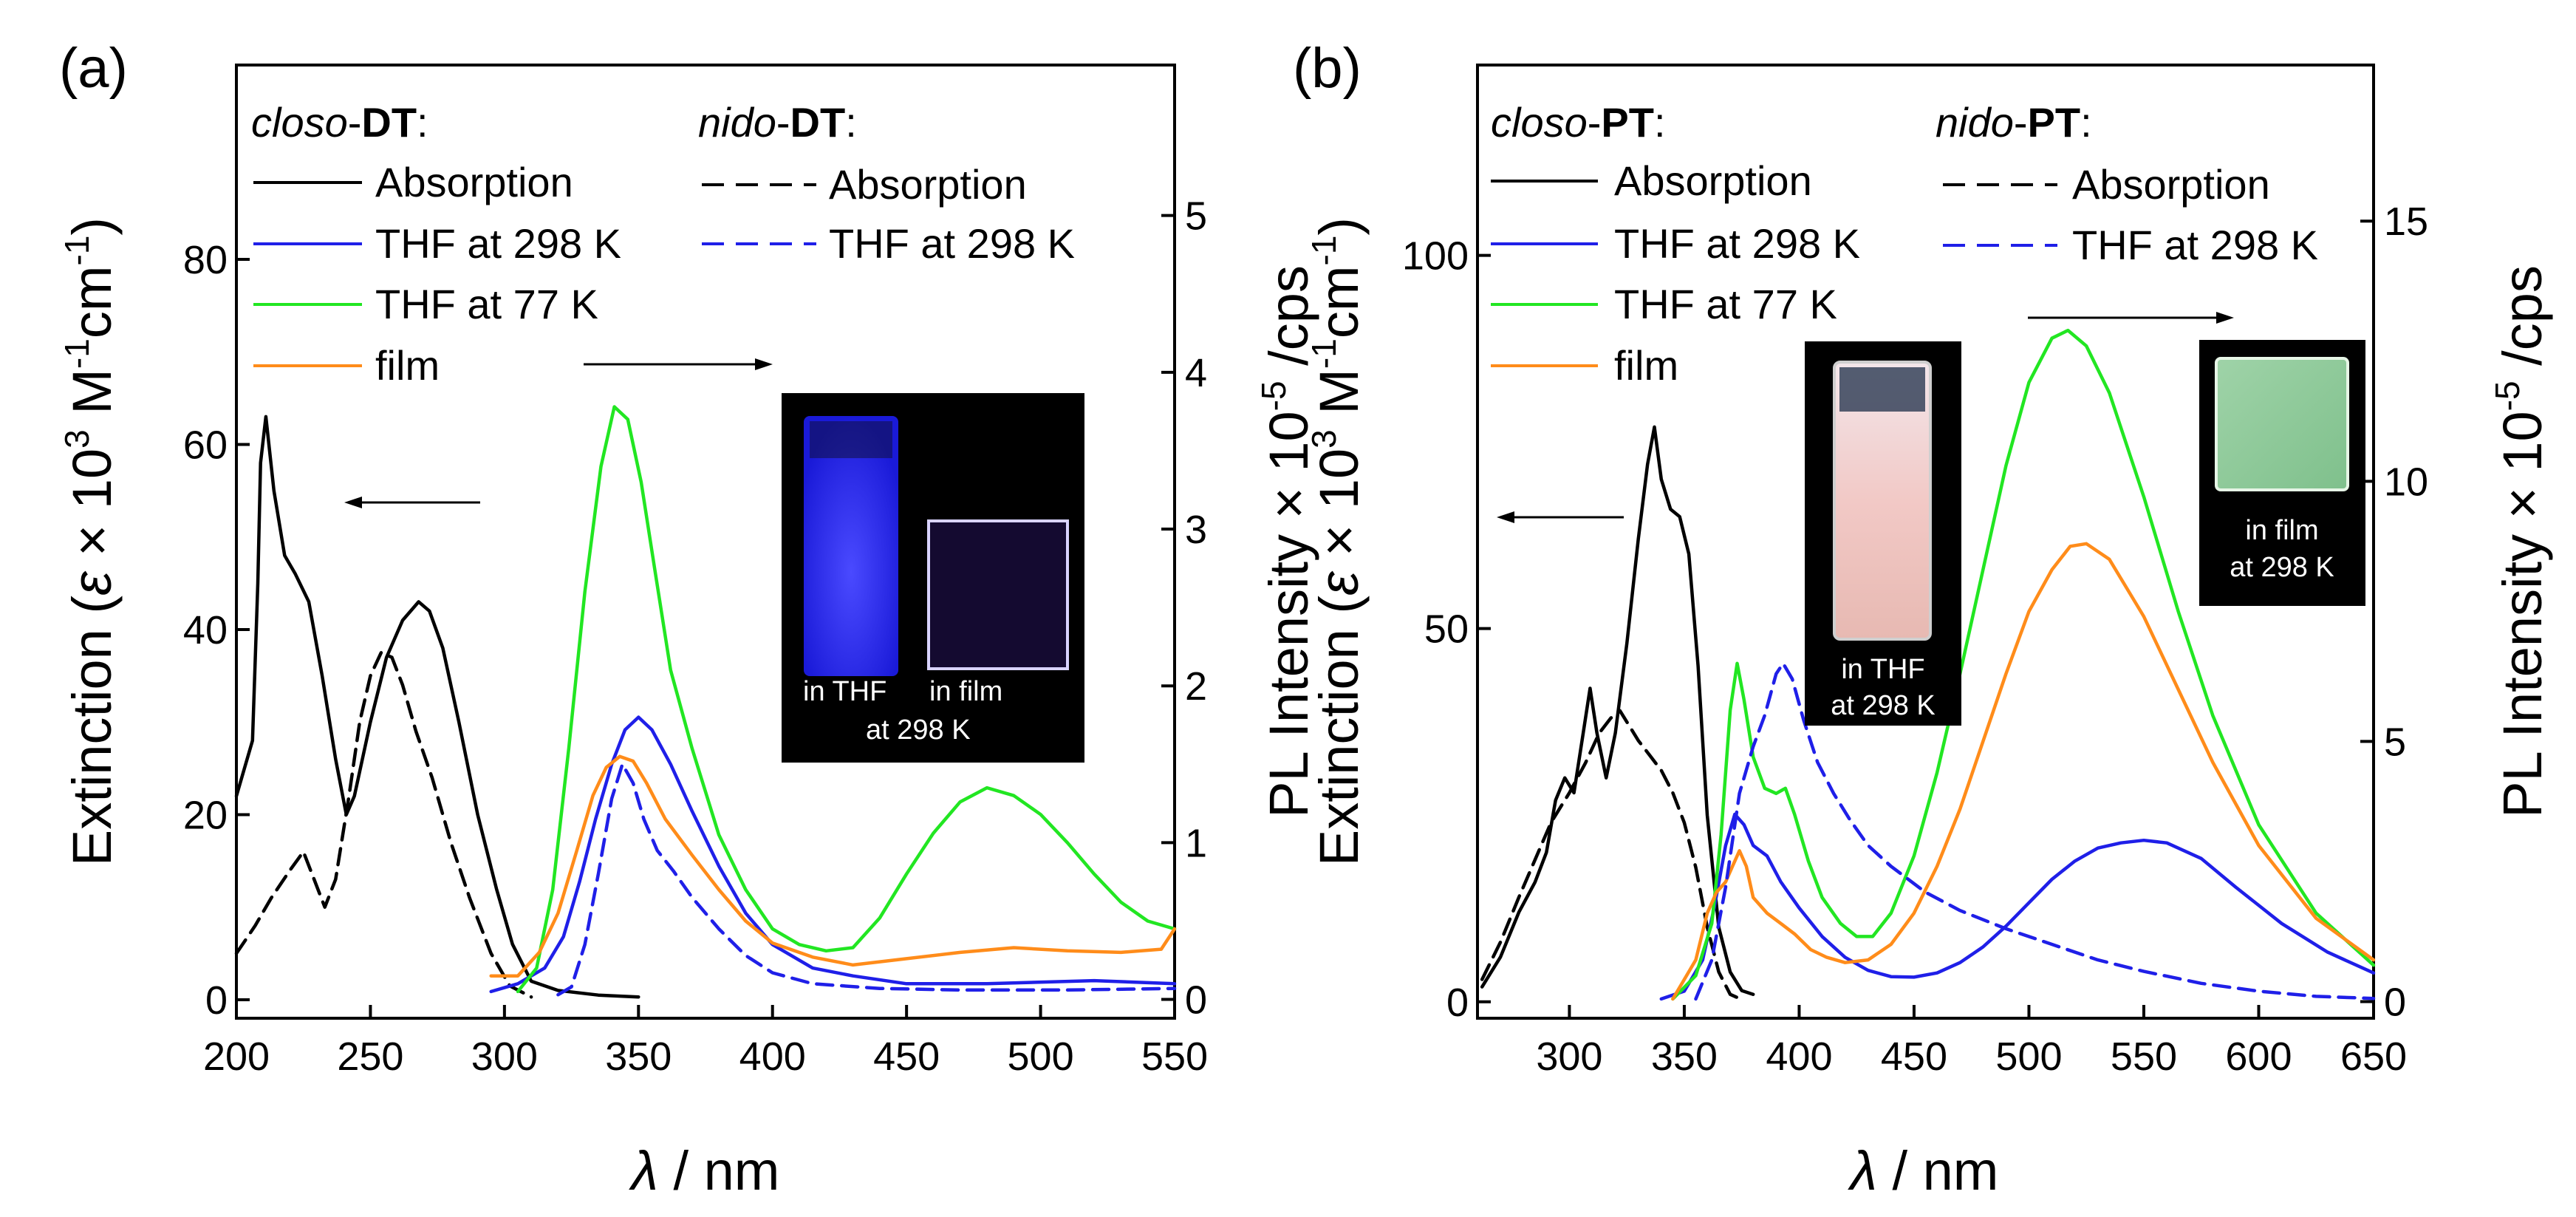 Image resolution: width=2576 pixels, height=1217 pixels. I want to click on x-axis-label-a: λ / nm, so click(704, 1170).